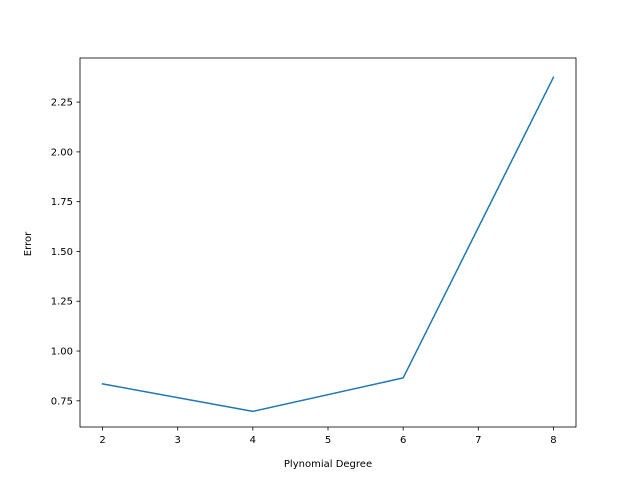  I want to click on x-tick-label: 4, so click(253, 440).